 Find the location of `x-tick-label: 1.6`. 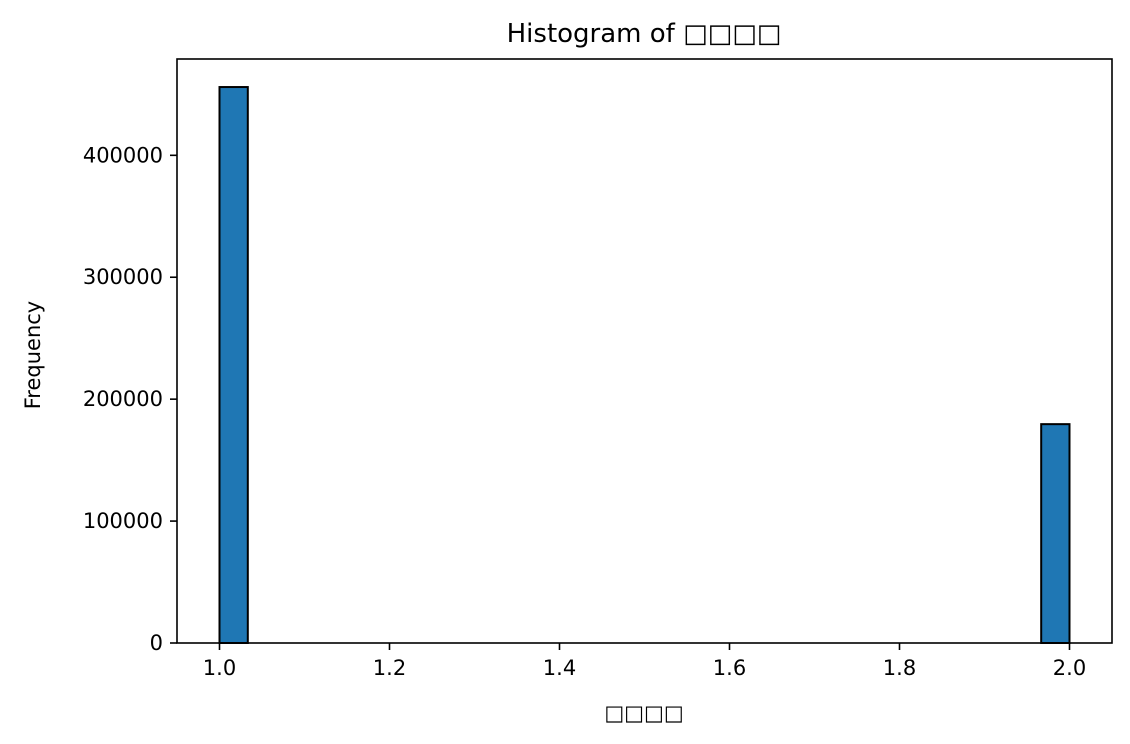

x-tick-label: 1.6 is located at coordinates (729, 668).